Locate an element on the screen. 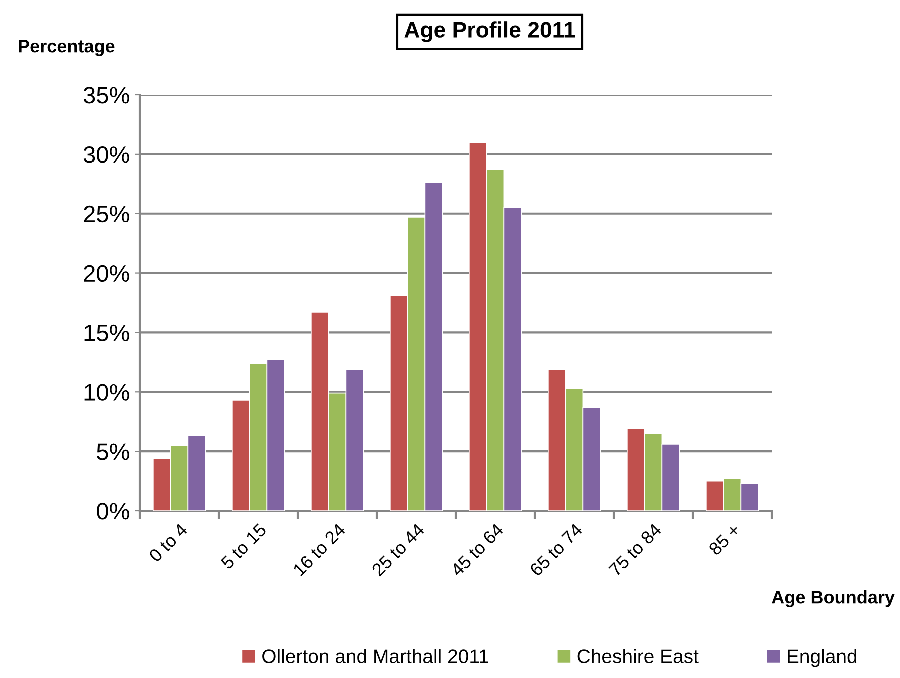 Image resolution: width=900 pixels, height=678 pixels. y-tick-label: 30% is located at coordinates (107, 155).